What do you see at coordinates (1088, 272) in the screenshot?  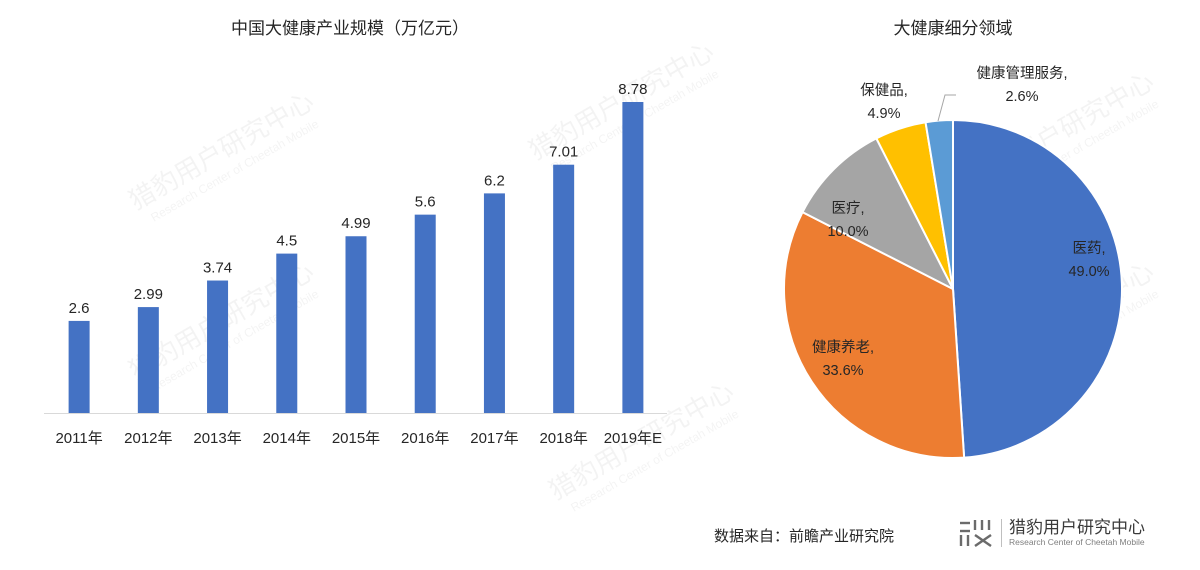 I see `pie-label-percent: 49.0%` at bounding box center [1088, 272].